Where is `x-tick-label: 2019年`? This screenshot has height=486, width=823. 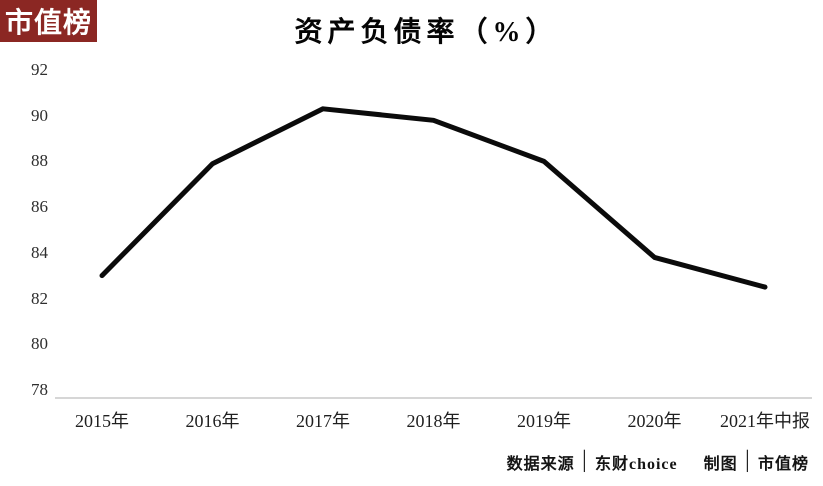
x-tick-label: 2019年 is located at coordinates (544, 421).